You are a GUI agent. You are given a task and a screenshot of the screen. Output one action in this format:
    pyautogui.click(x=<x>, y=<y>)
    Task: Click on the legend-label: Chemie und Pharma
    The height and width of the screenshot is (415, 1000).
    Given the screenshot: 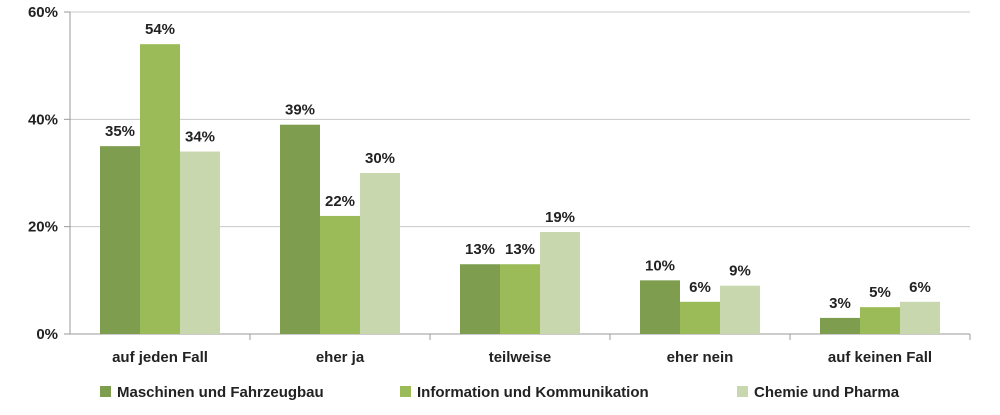 What is the action you would take?
    pyautogui.click(x=827, y=392)
    